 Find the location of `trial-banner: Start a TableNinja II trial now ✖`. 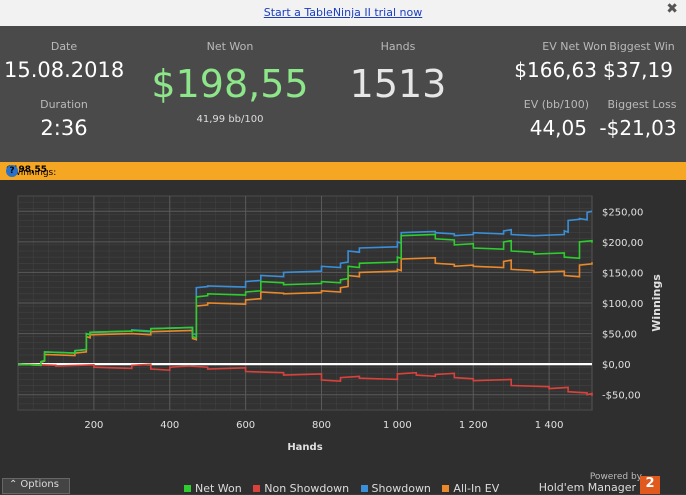

trial-banner: Start a TableNinja II trial now ✖ is located at coordinates (343, 13).